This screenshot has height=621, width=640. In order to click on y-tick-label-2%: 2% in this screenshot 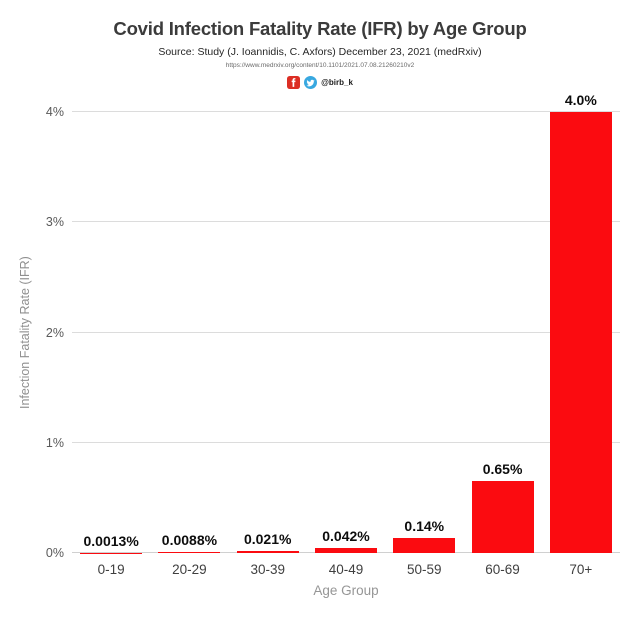, I will do `click(54, 332)`.